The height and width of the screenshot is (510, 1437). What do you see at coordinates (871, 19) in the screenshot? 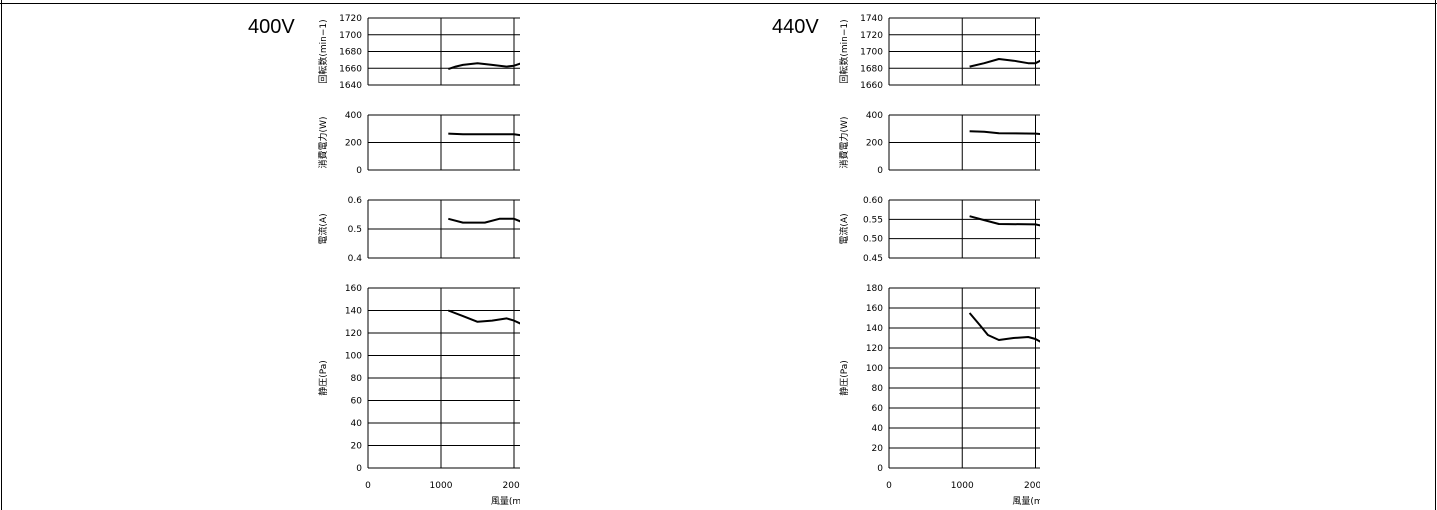
I see `y-tick-label: 1740` at bounding box center [871, 19].